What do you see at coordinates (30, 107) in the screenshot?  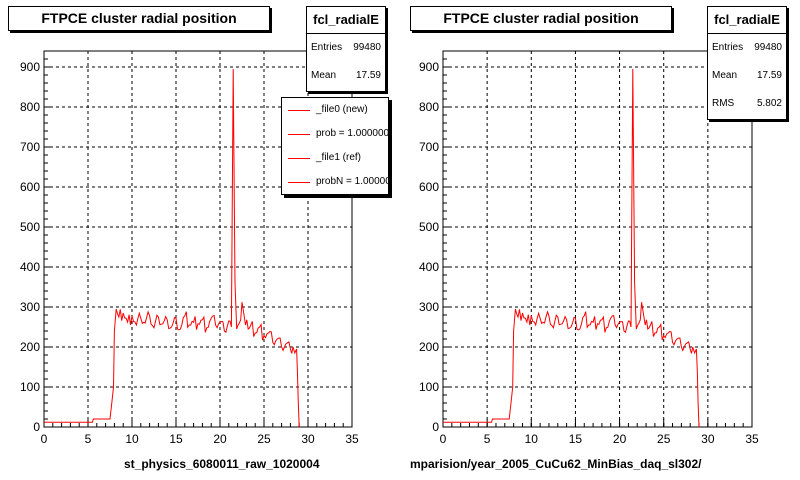 I see `left-y-tick-label: 800` at bounding box center [30, 107].